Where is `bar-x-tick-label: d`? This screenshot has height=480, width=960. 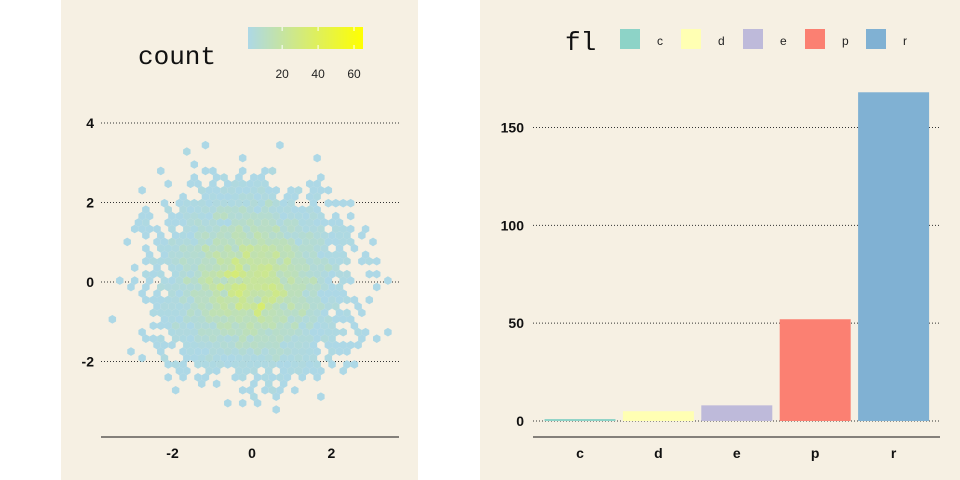
bar-x-tick-label: d is located at coordinates (658, 453).